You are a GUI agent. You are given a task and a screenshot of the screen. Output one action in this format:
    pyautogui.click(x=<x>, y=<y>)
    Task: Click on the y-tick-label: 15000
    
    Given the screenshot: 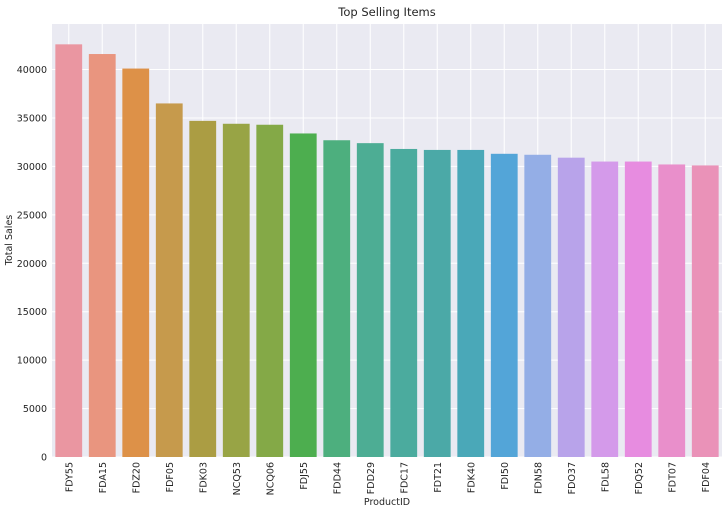 What is the action you would take?
    pyautogui.click(x=32, y=312)
    